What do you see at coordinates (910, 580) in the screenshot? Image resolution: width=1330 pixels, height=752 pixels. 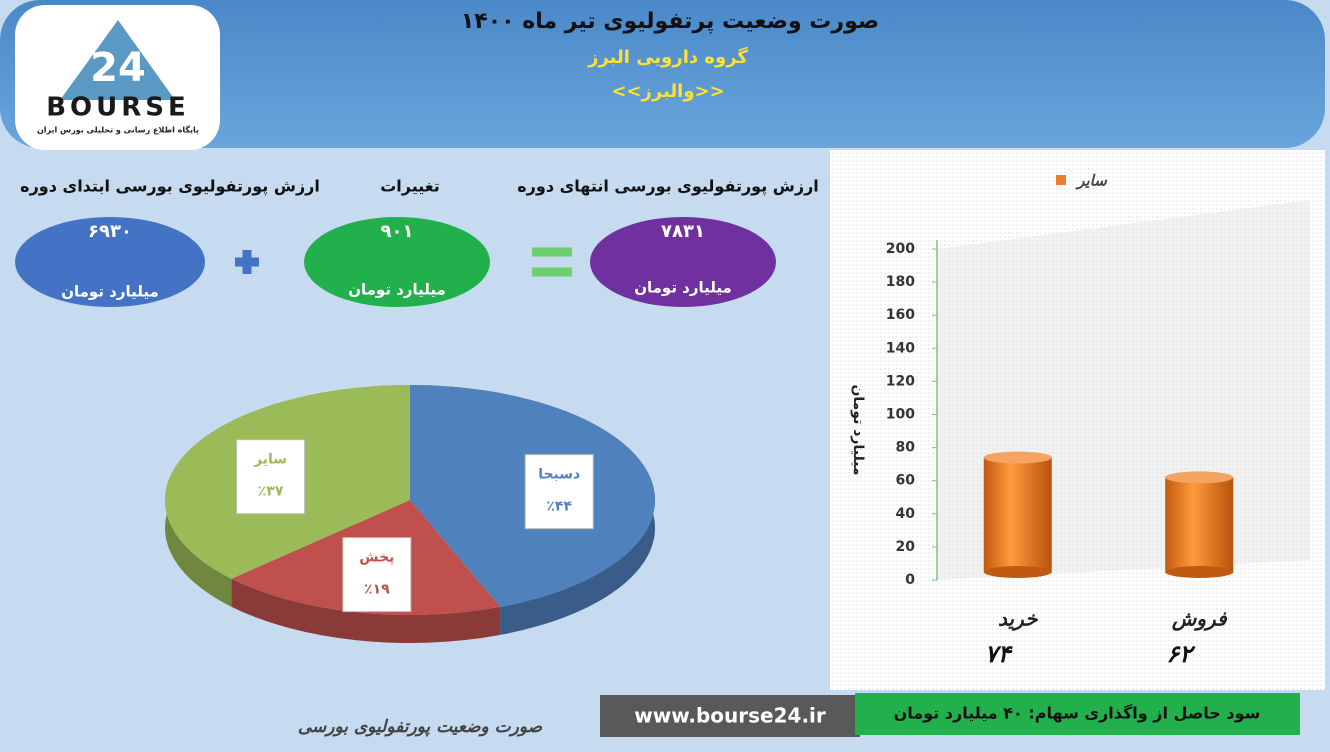 I see `y-tick-label: 0` at bounding box center [910, 580].